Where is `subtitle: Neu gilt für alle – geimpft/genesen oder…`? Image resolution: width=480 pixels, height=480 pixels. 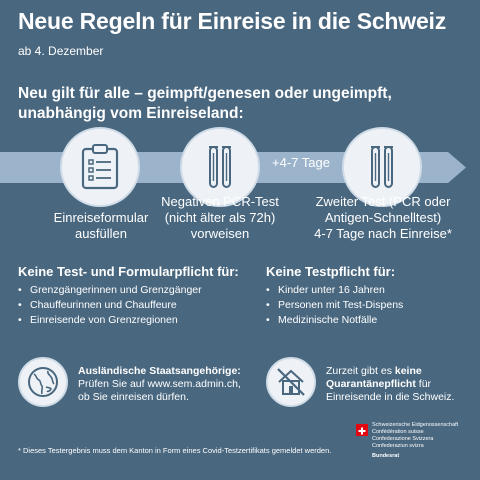 subtitle: Neu gilt für alle – geimpft/genesen oder… is located at coordinates (205, 104).